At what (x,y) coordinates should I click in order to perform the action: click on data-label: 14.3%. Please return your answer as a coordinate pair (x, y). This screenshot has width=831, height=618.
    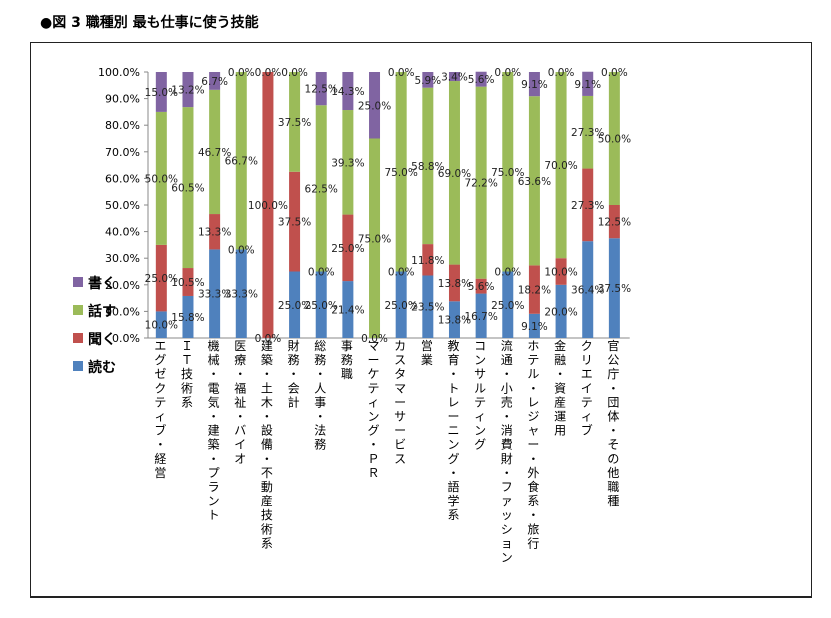
    Looking at the image, I should click on (347, 92).